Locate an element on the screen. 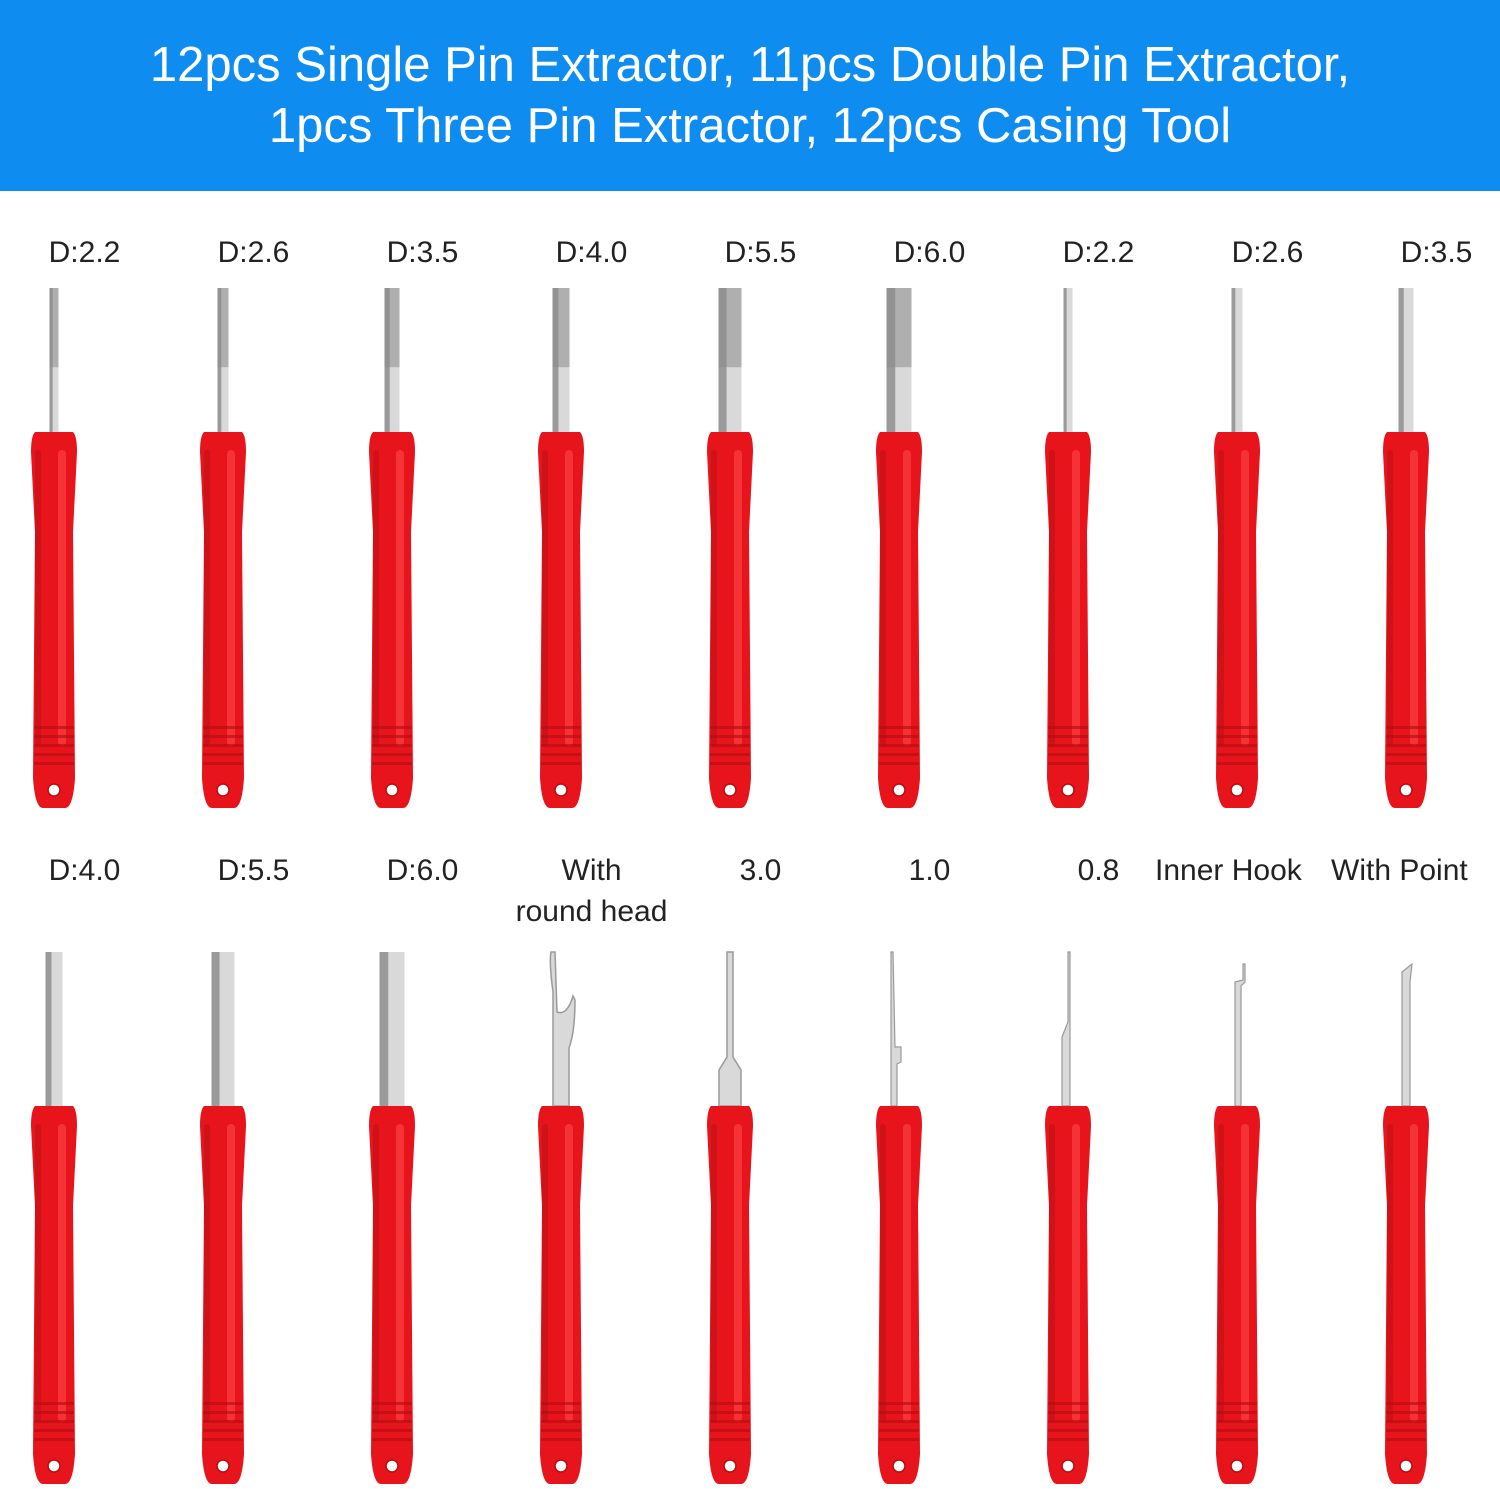  extractor-tool-needle is located at coordinates (1068, 1217).